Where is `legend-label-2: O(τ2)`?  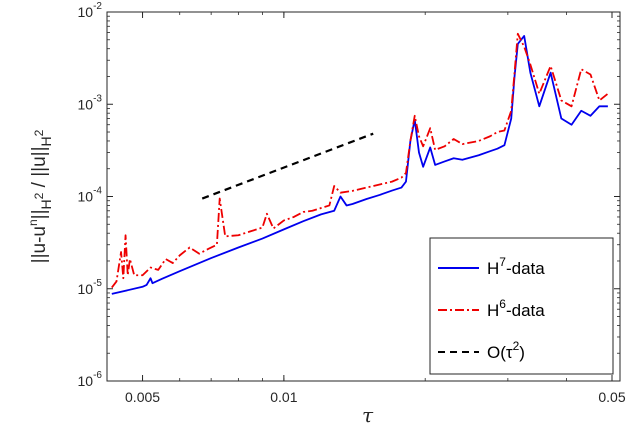
legend-label-2: O(τ2) is located at coordinates (506, 350).